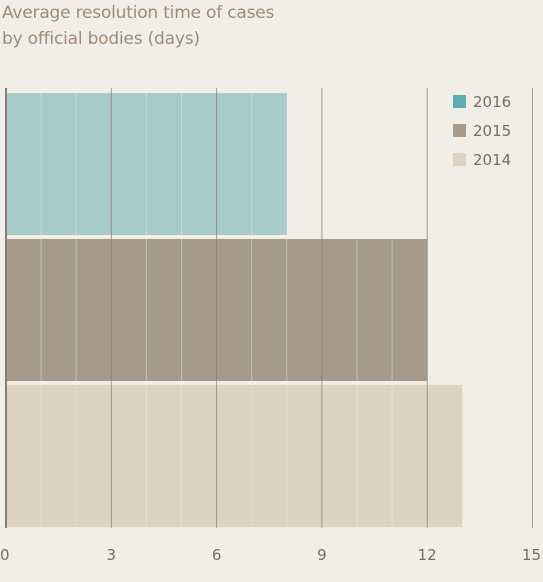 The height and width of the screenshot is (582, 543). What do you see at coordinates (492, 159) in the screenshot?
I see `legend-label-2014: 2014` at bounding box center [492, 159].